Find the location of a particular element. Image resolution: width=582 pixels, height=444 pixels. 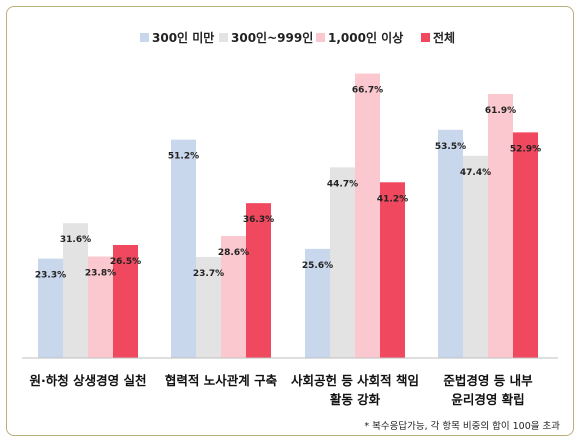

category-label-1: 원·하청 상생경영 실천 is located at coordinates (88, 380).